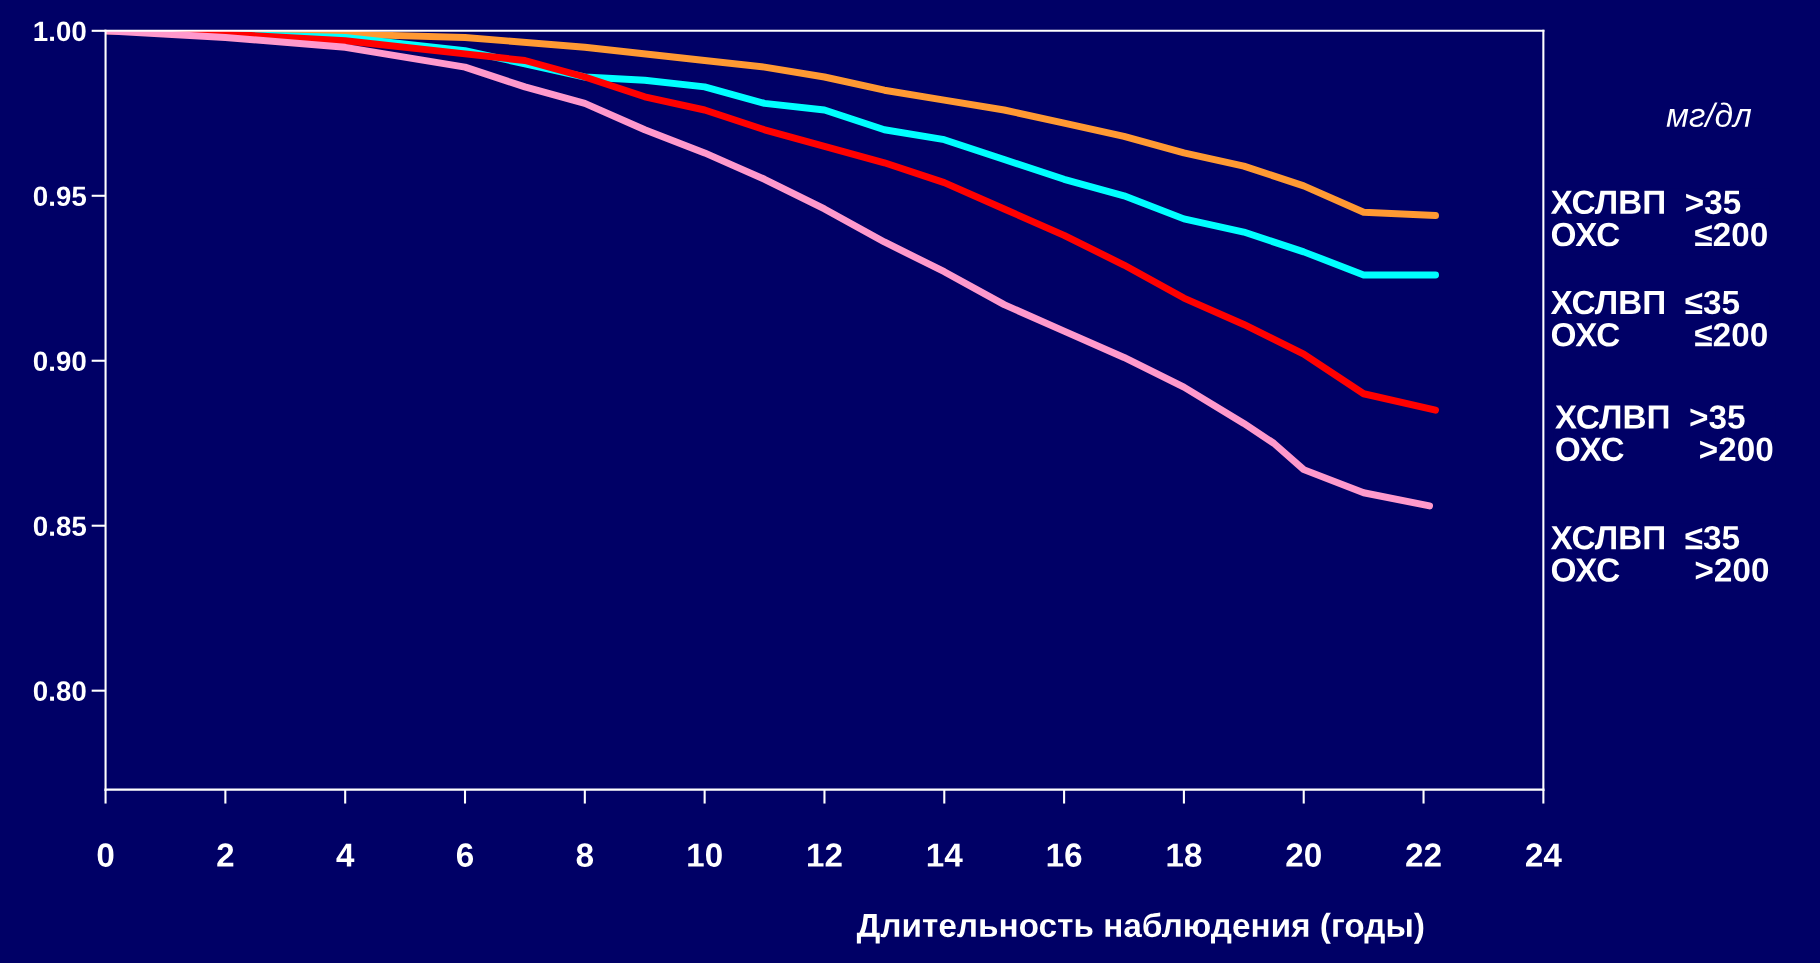 This screenshot has height=963, width=1820. I want to click on x-tick-label: 10, so click(705, 855).